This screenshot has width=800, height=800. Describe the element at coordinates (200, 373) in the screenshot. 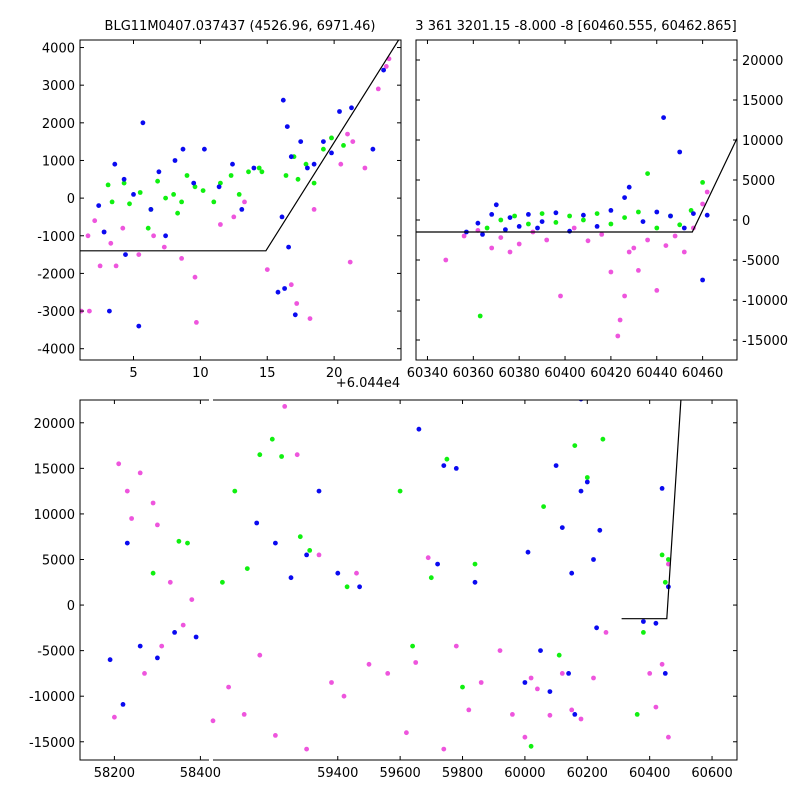

I see `x-tick-label: 10` at that location.